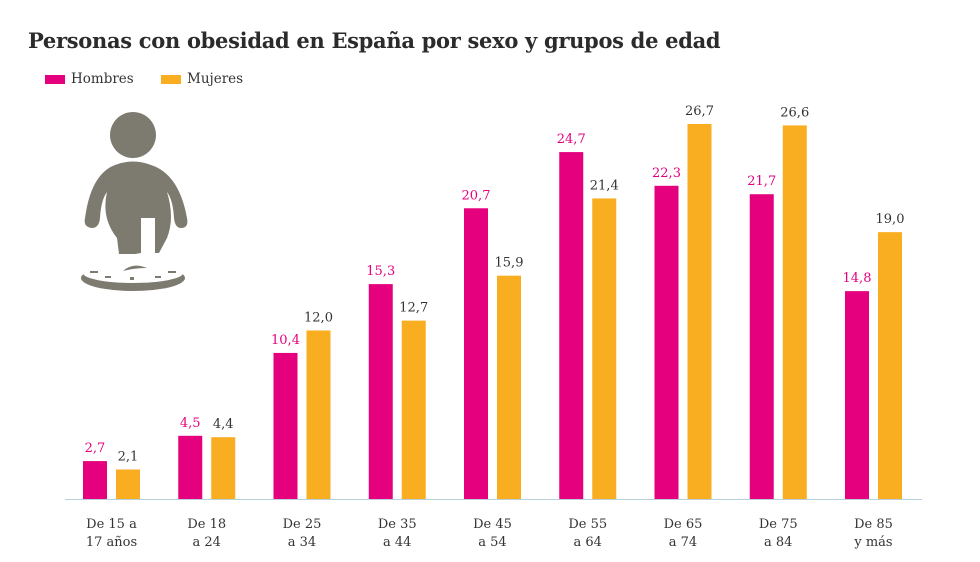 This screenshot has height=562, width=980. I want to click on x-tick-label: De 18, so click(206, 524).